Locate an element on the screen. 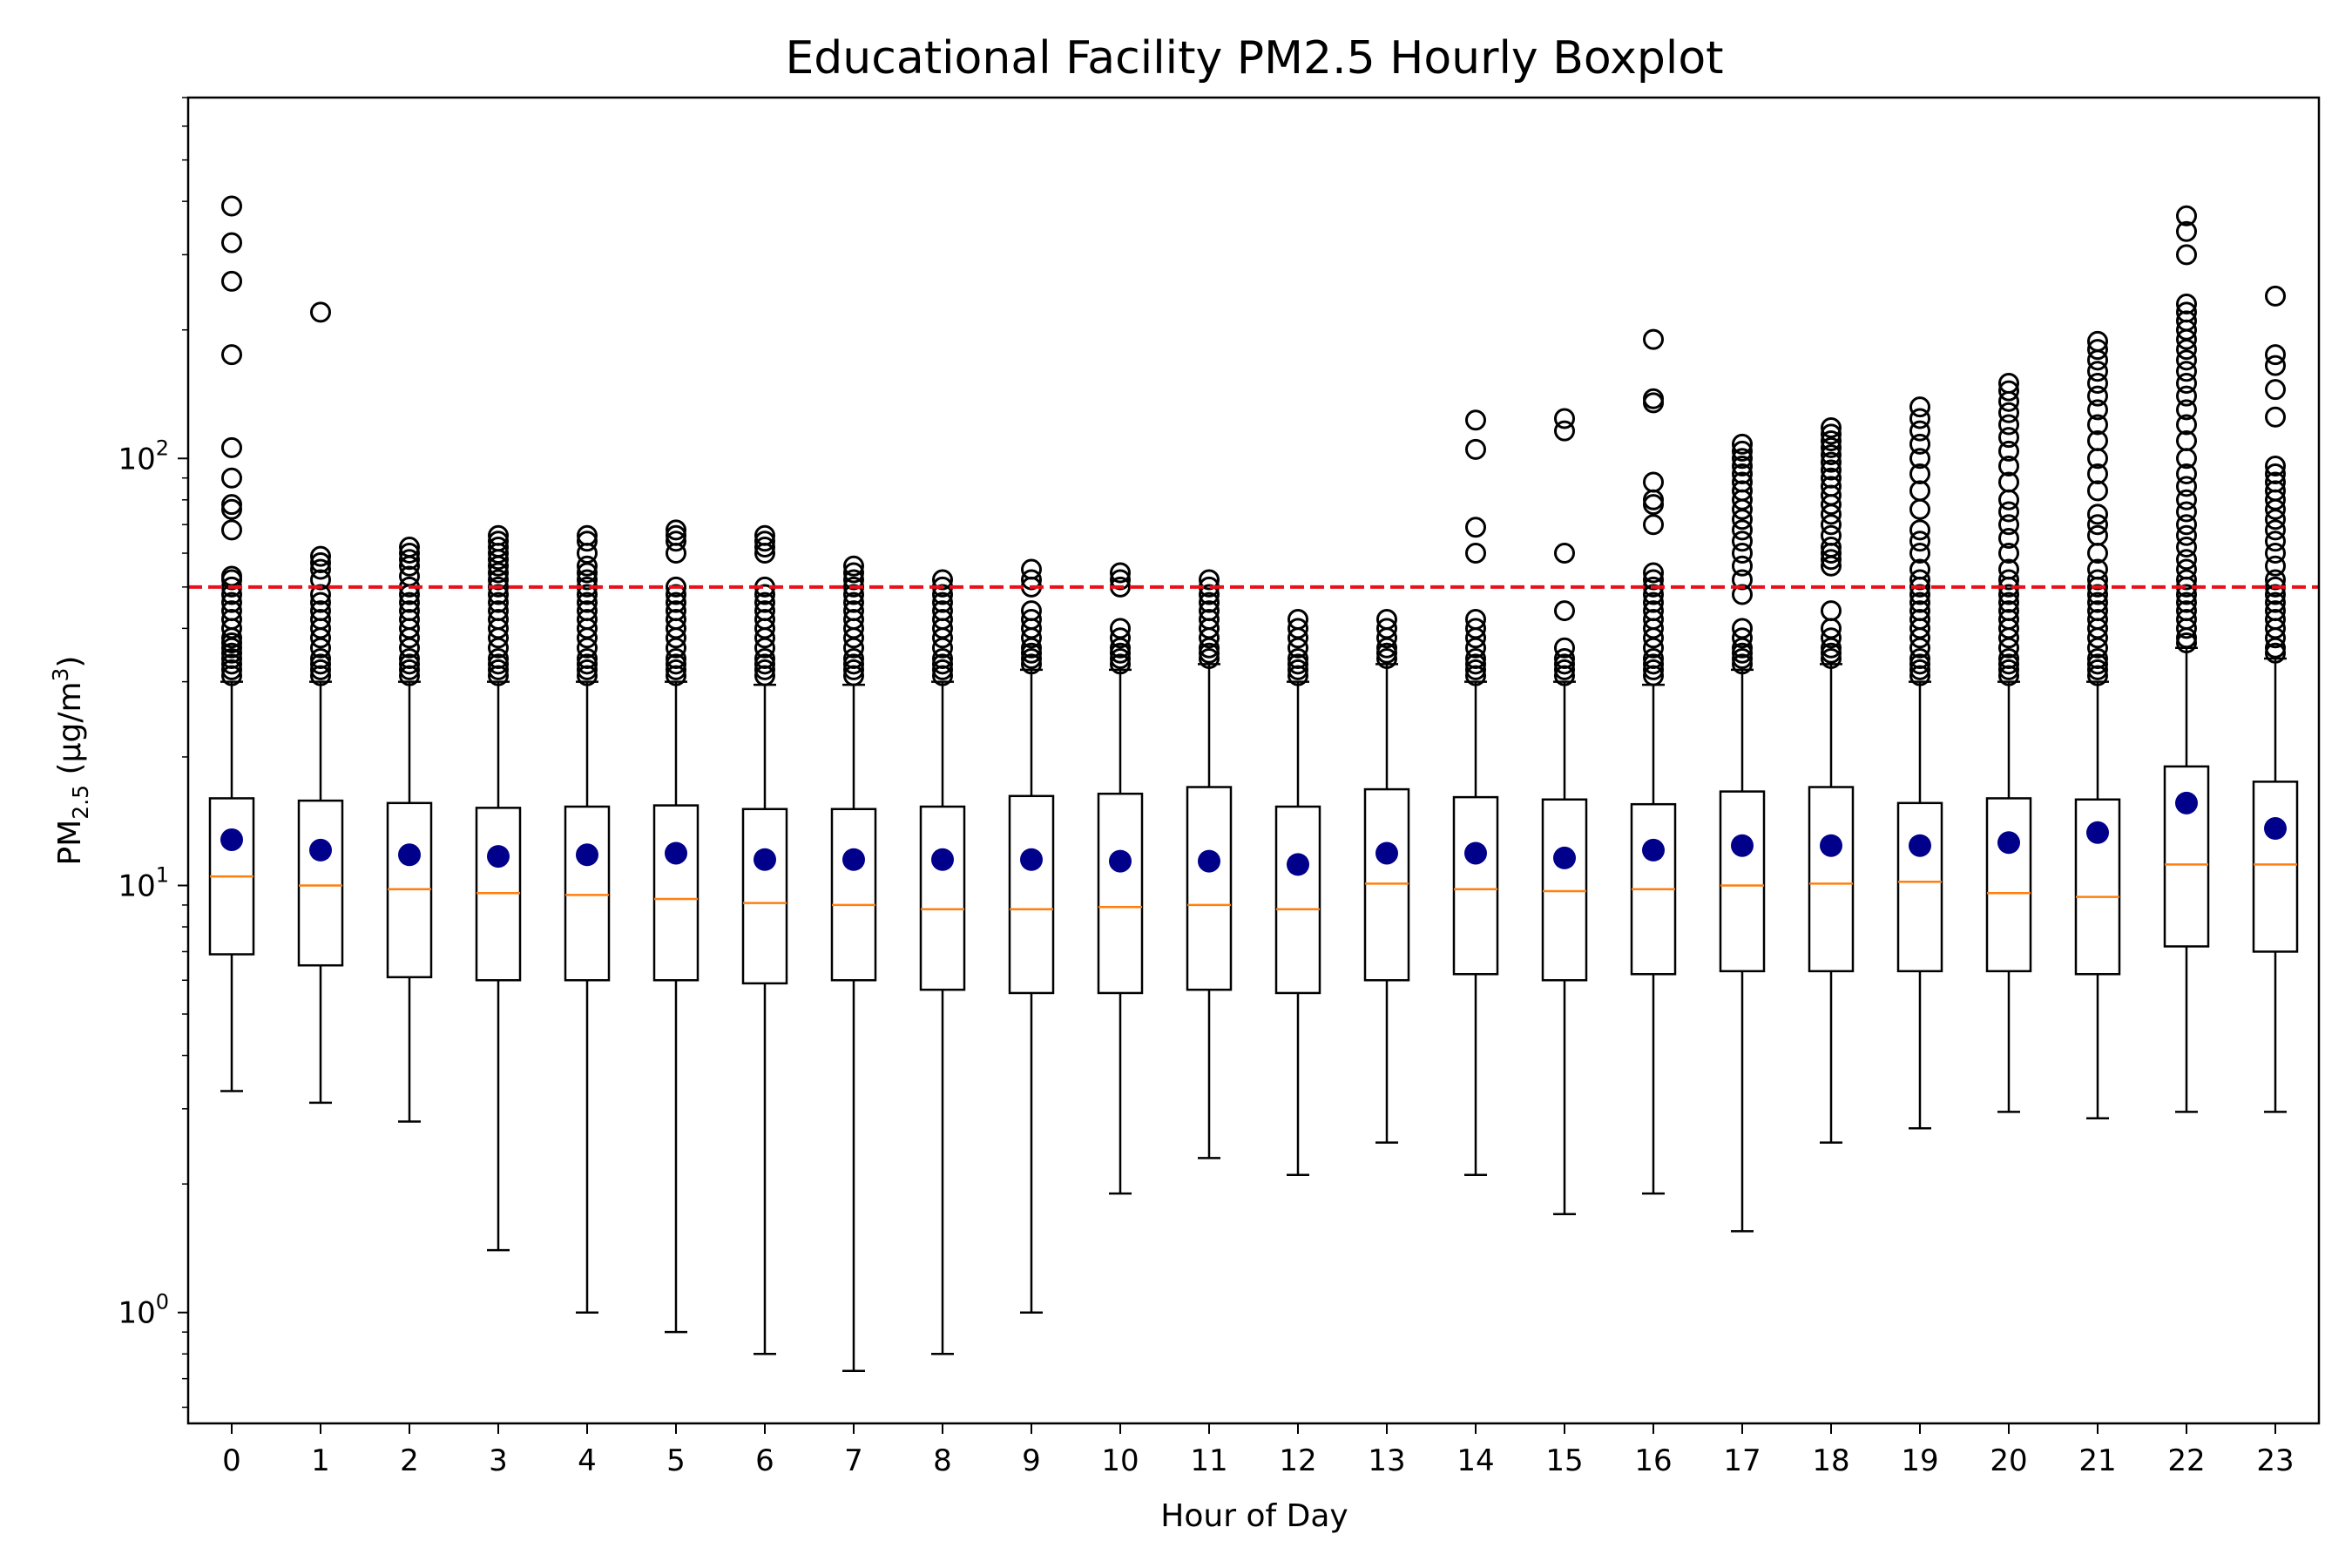 The image size is (2352, 1568). y-label-subscript: 2.5 is located at coordinates (80, 802).